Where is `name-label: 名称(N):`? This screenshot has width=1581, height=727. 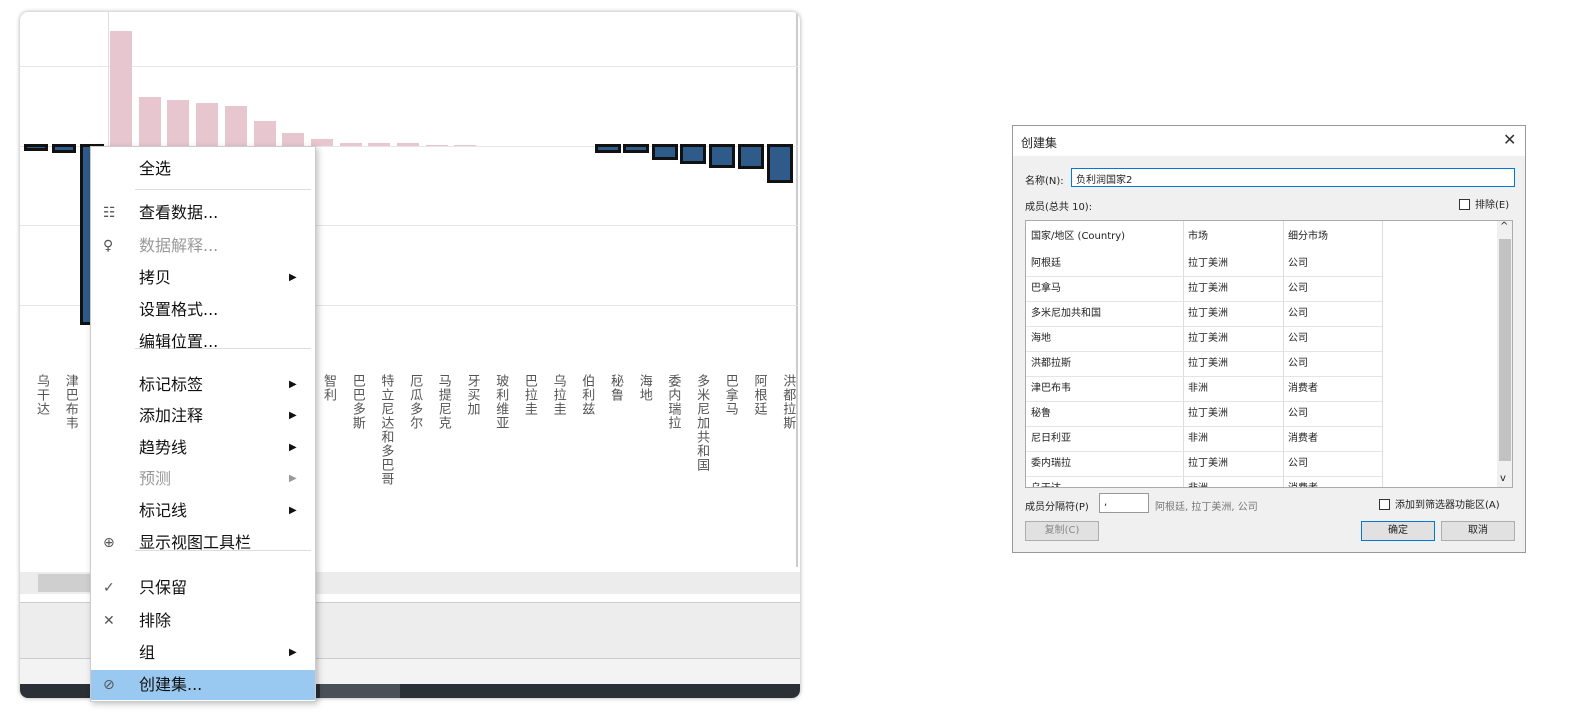
name-label: 名称(N): is located at coordinates (1044, 181).